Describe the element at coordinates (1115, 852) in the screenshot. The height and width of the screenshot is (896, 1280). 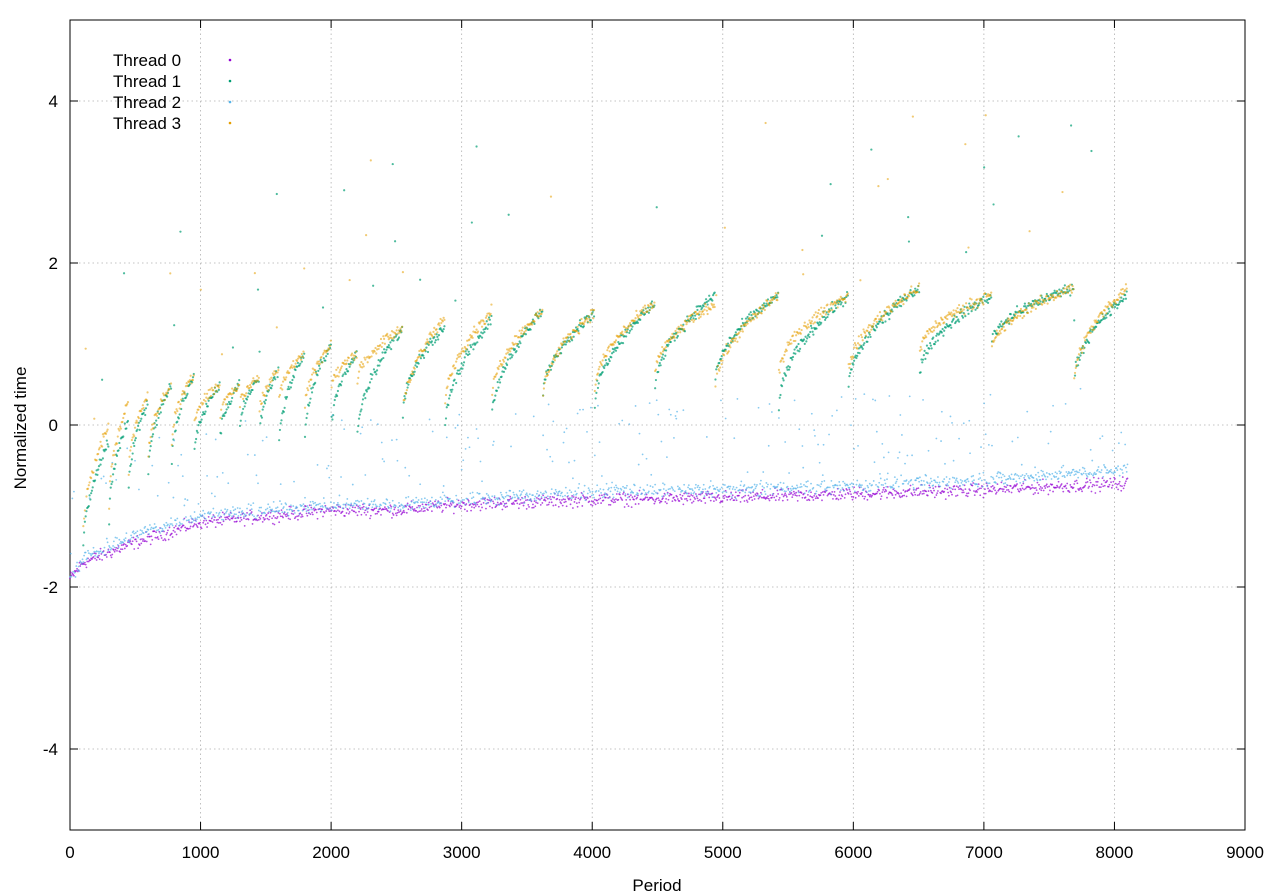
I see `x-tick-label: 8000` at that location.